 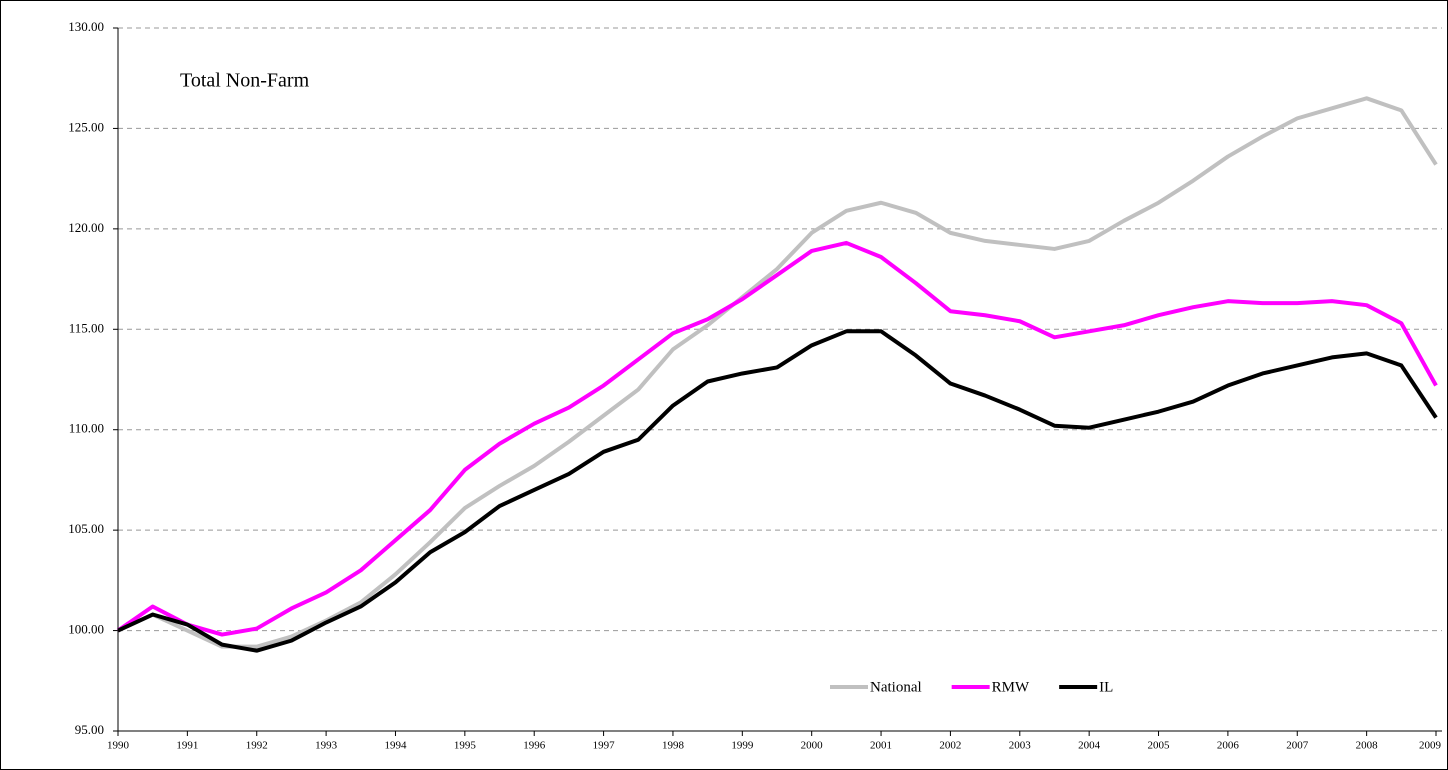 What do you see at coordinates (812, 746) in the screenshot?
I see `x-tick-label: 2000` at bounding box center [812, 746].